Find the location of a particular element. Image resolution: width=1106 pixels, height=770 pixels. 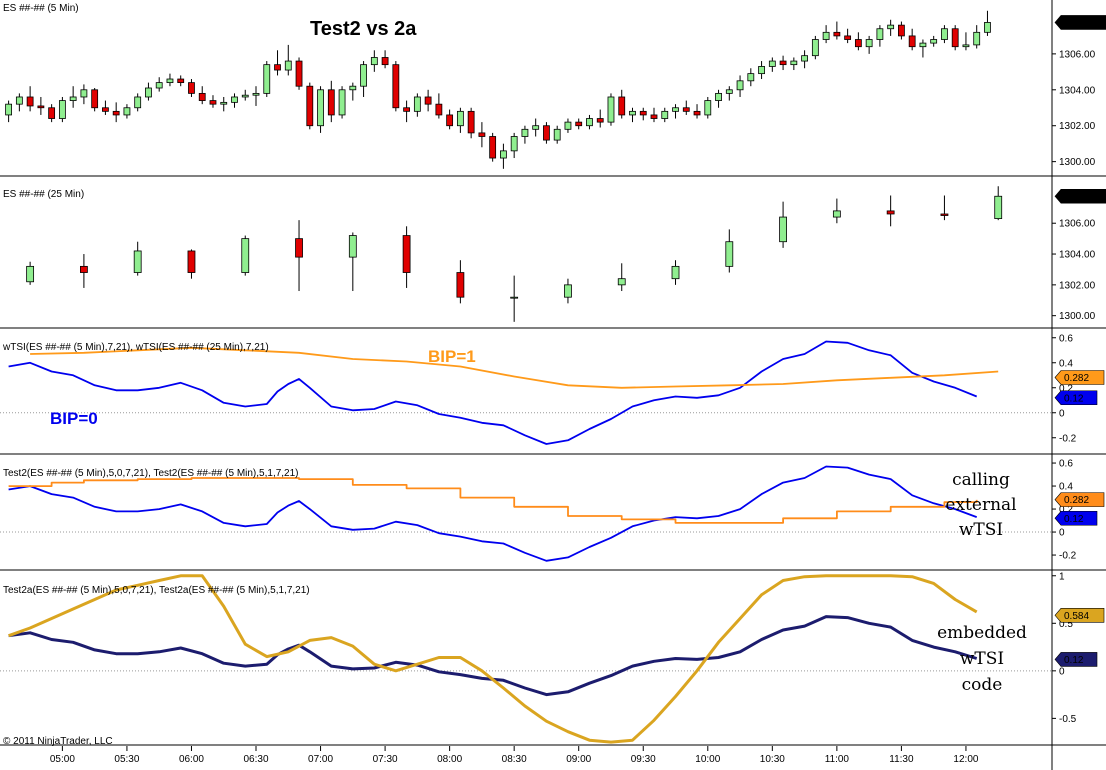

test2-series-1-last-value-badge is located at coordinates (1079, 499).